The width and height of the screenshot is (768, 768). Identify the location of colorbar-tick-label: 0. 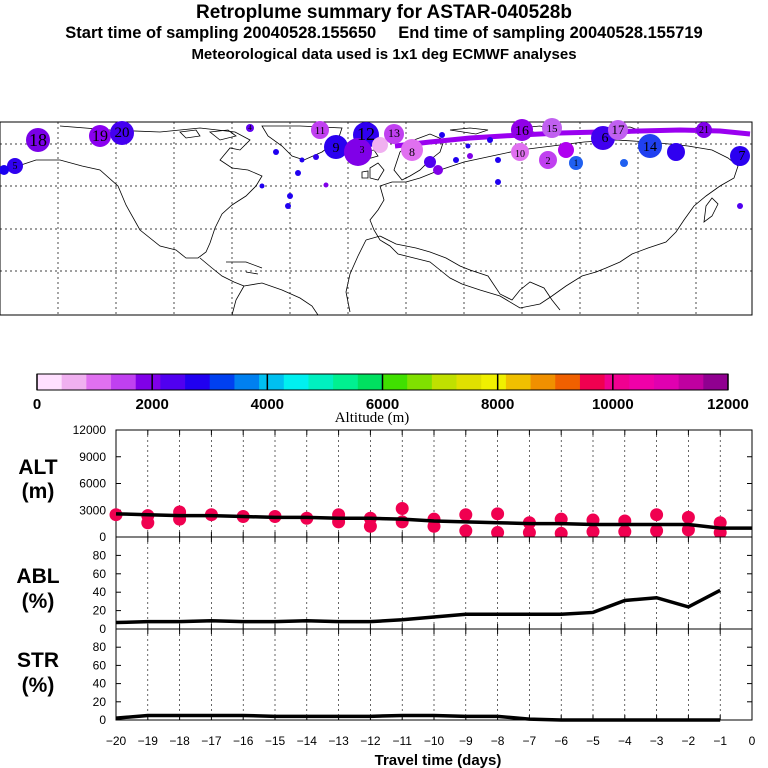
(37, 404).